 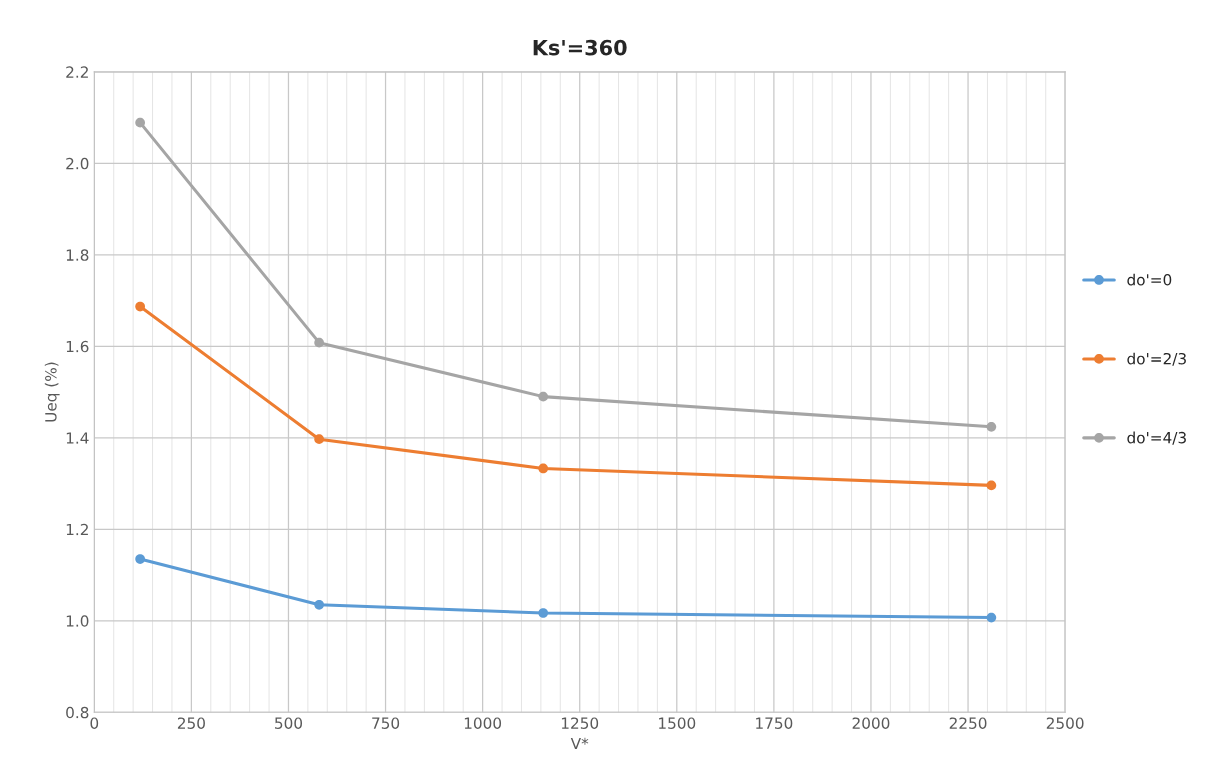 What do you see at coordinates (871, 723) in the screenshot?
I see `x-tick-label: 2000` at bounding box center [871, 723].